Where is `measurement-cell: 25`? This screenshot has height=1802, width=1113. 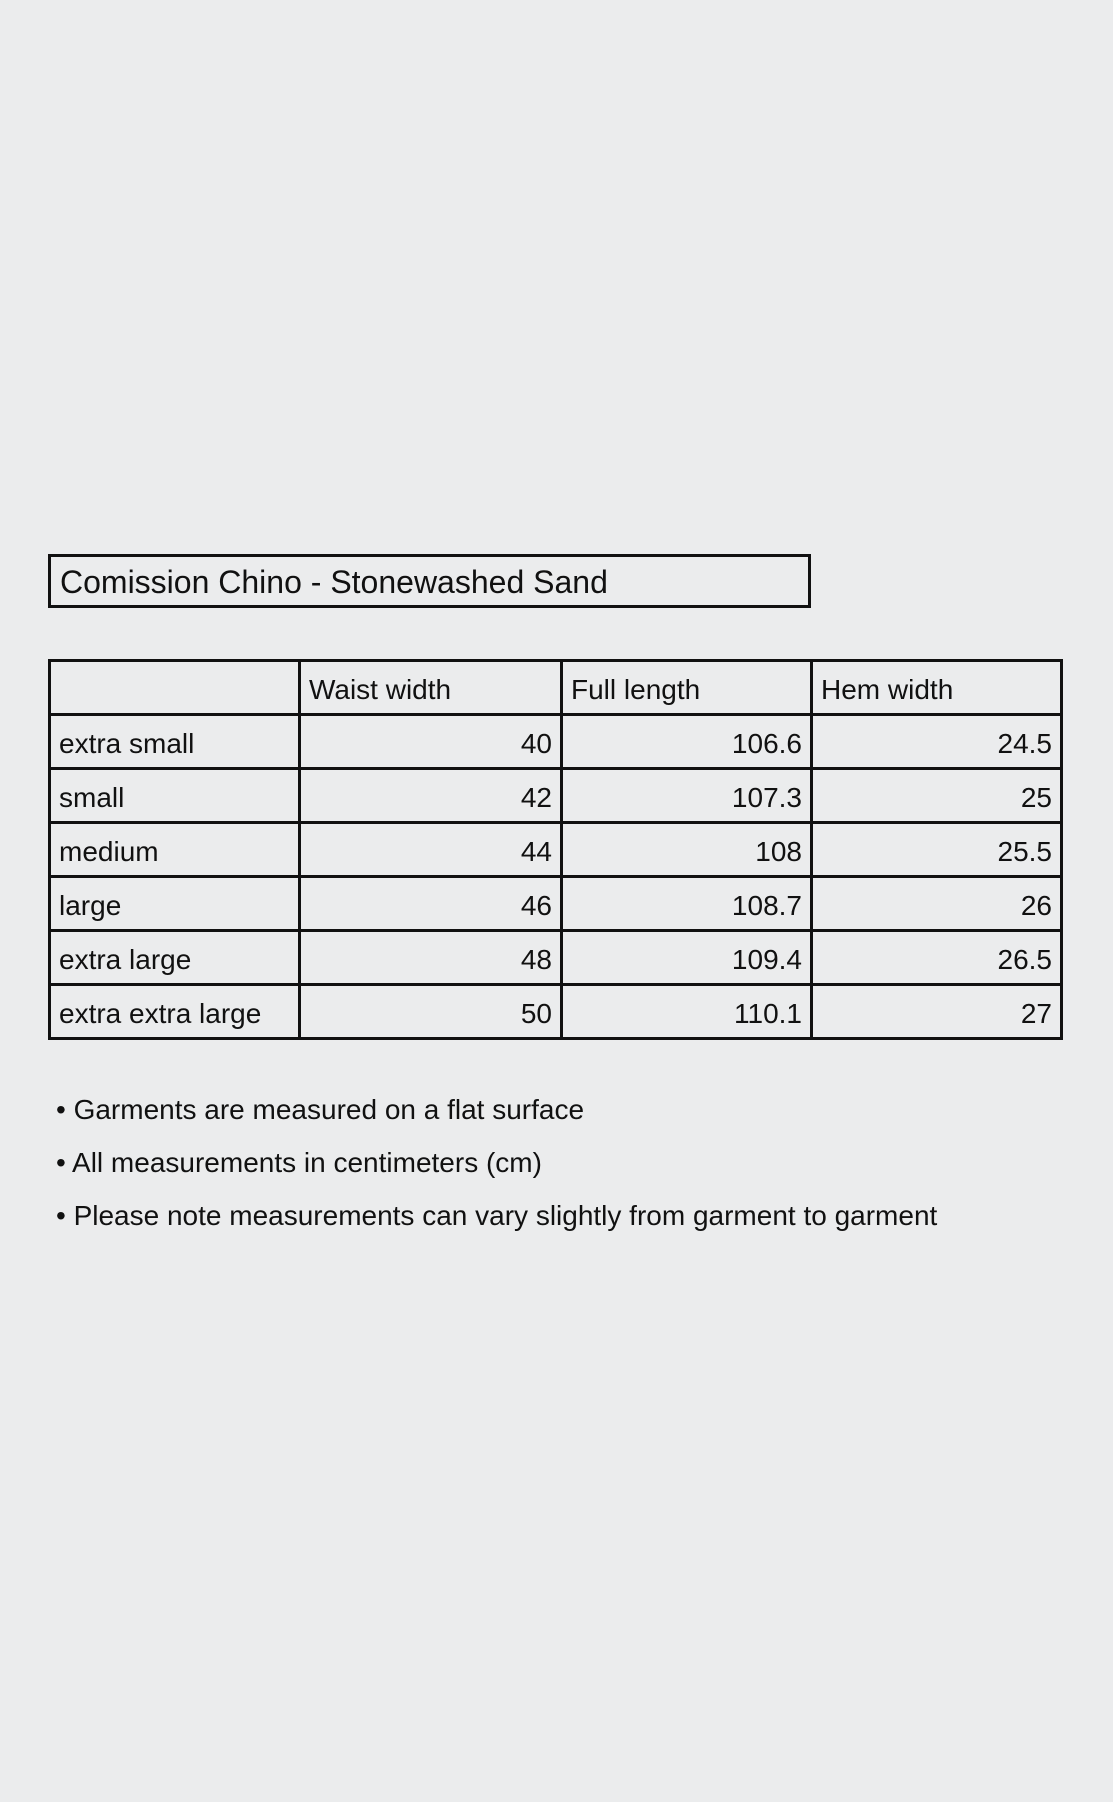 measurement-cell: 25 is located at coordinates (936, 795).